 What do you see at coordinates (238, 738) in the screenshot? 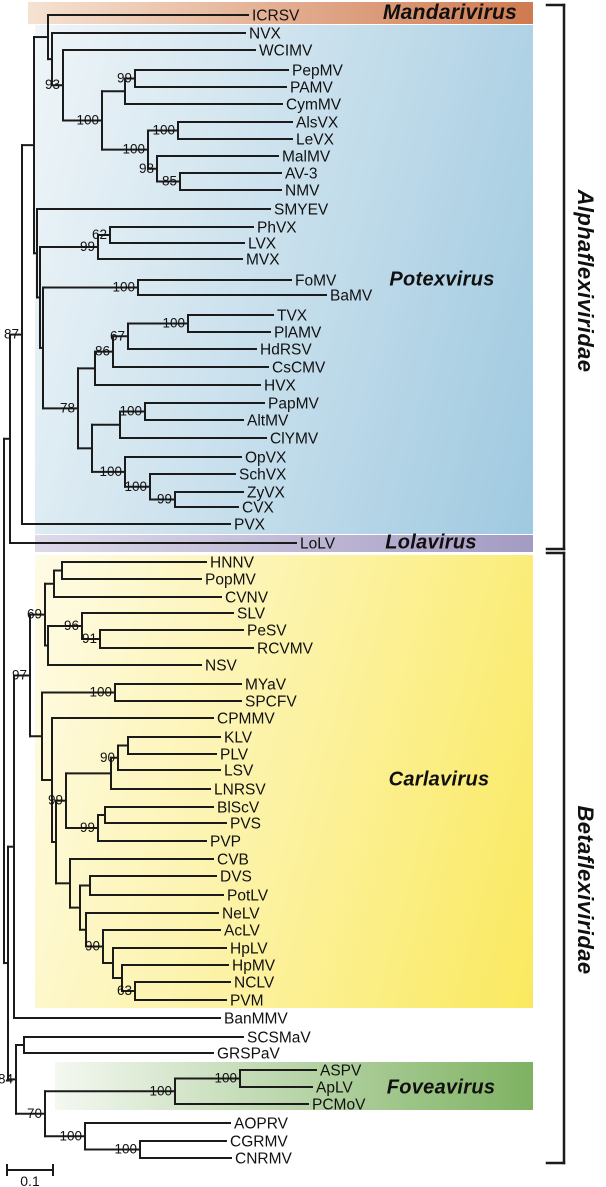
I see `taxon-label: KLV` at bounding box center [238, 738].